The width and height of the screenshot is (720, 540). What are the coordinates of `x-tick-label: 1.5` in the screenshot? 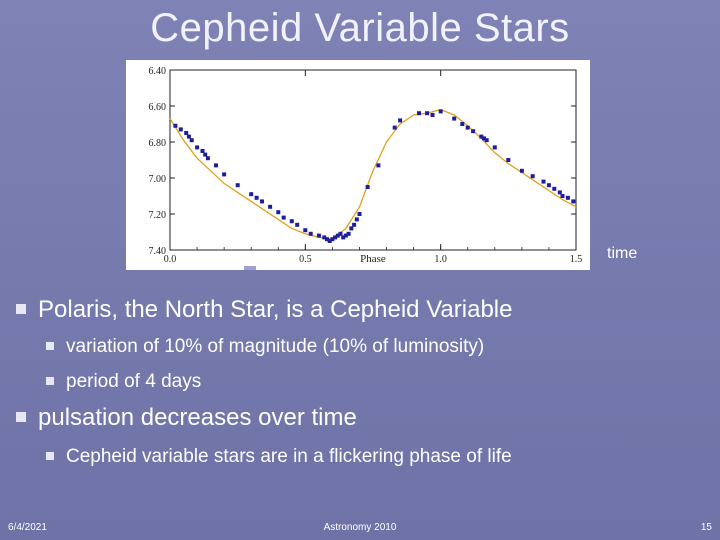 It's located at (576, 259).